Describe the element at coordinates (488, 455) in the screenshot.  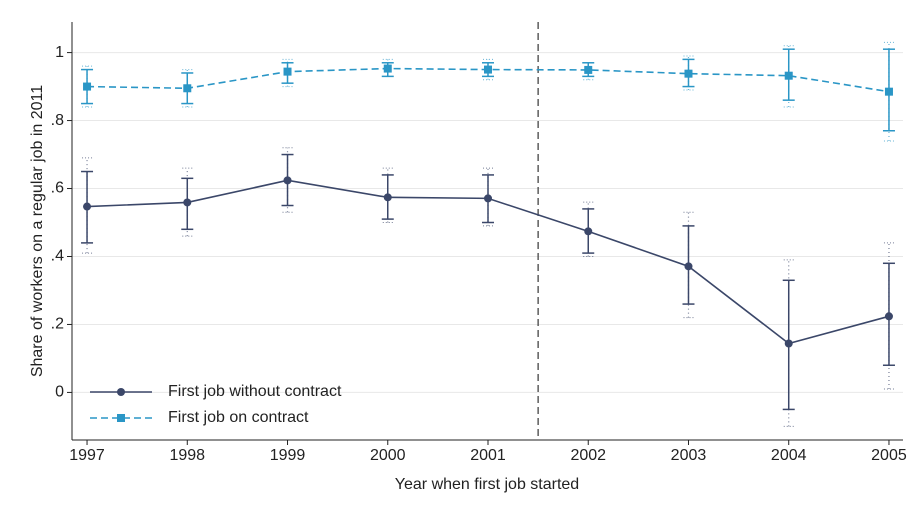
I see `x-tick-label: 2001` at that location.